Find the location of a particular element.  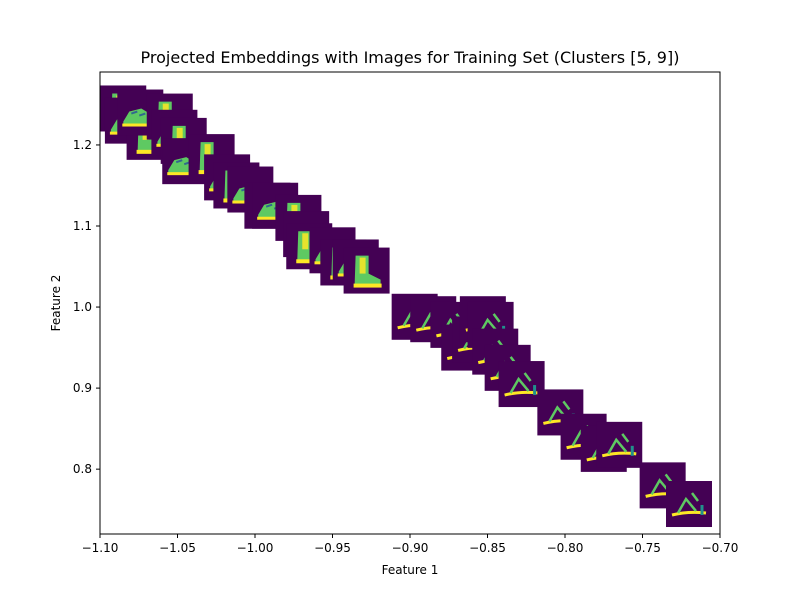

y-axis-ticks: 0.8 0.9 1.0 1.1 1.2 is located at coordinates (86, 307).